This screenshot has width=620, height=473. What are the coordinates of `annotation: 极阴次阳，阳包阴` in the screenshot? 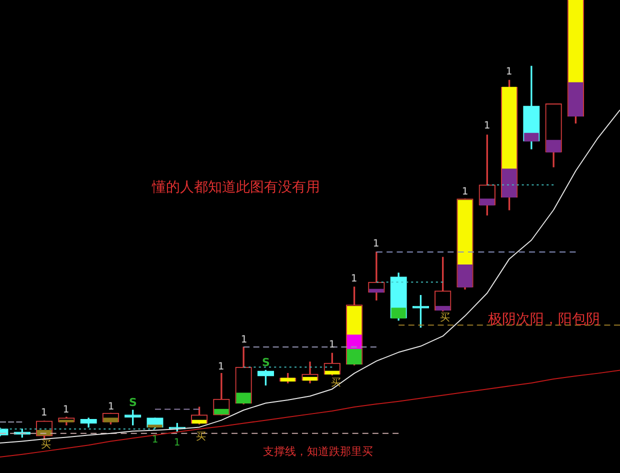 It's located at (543, 320).